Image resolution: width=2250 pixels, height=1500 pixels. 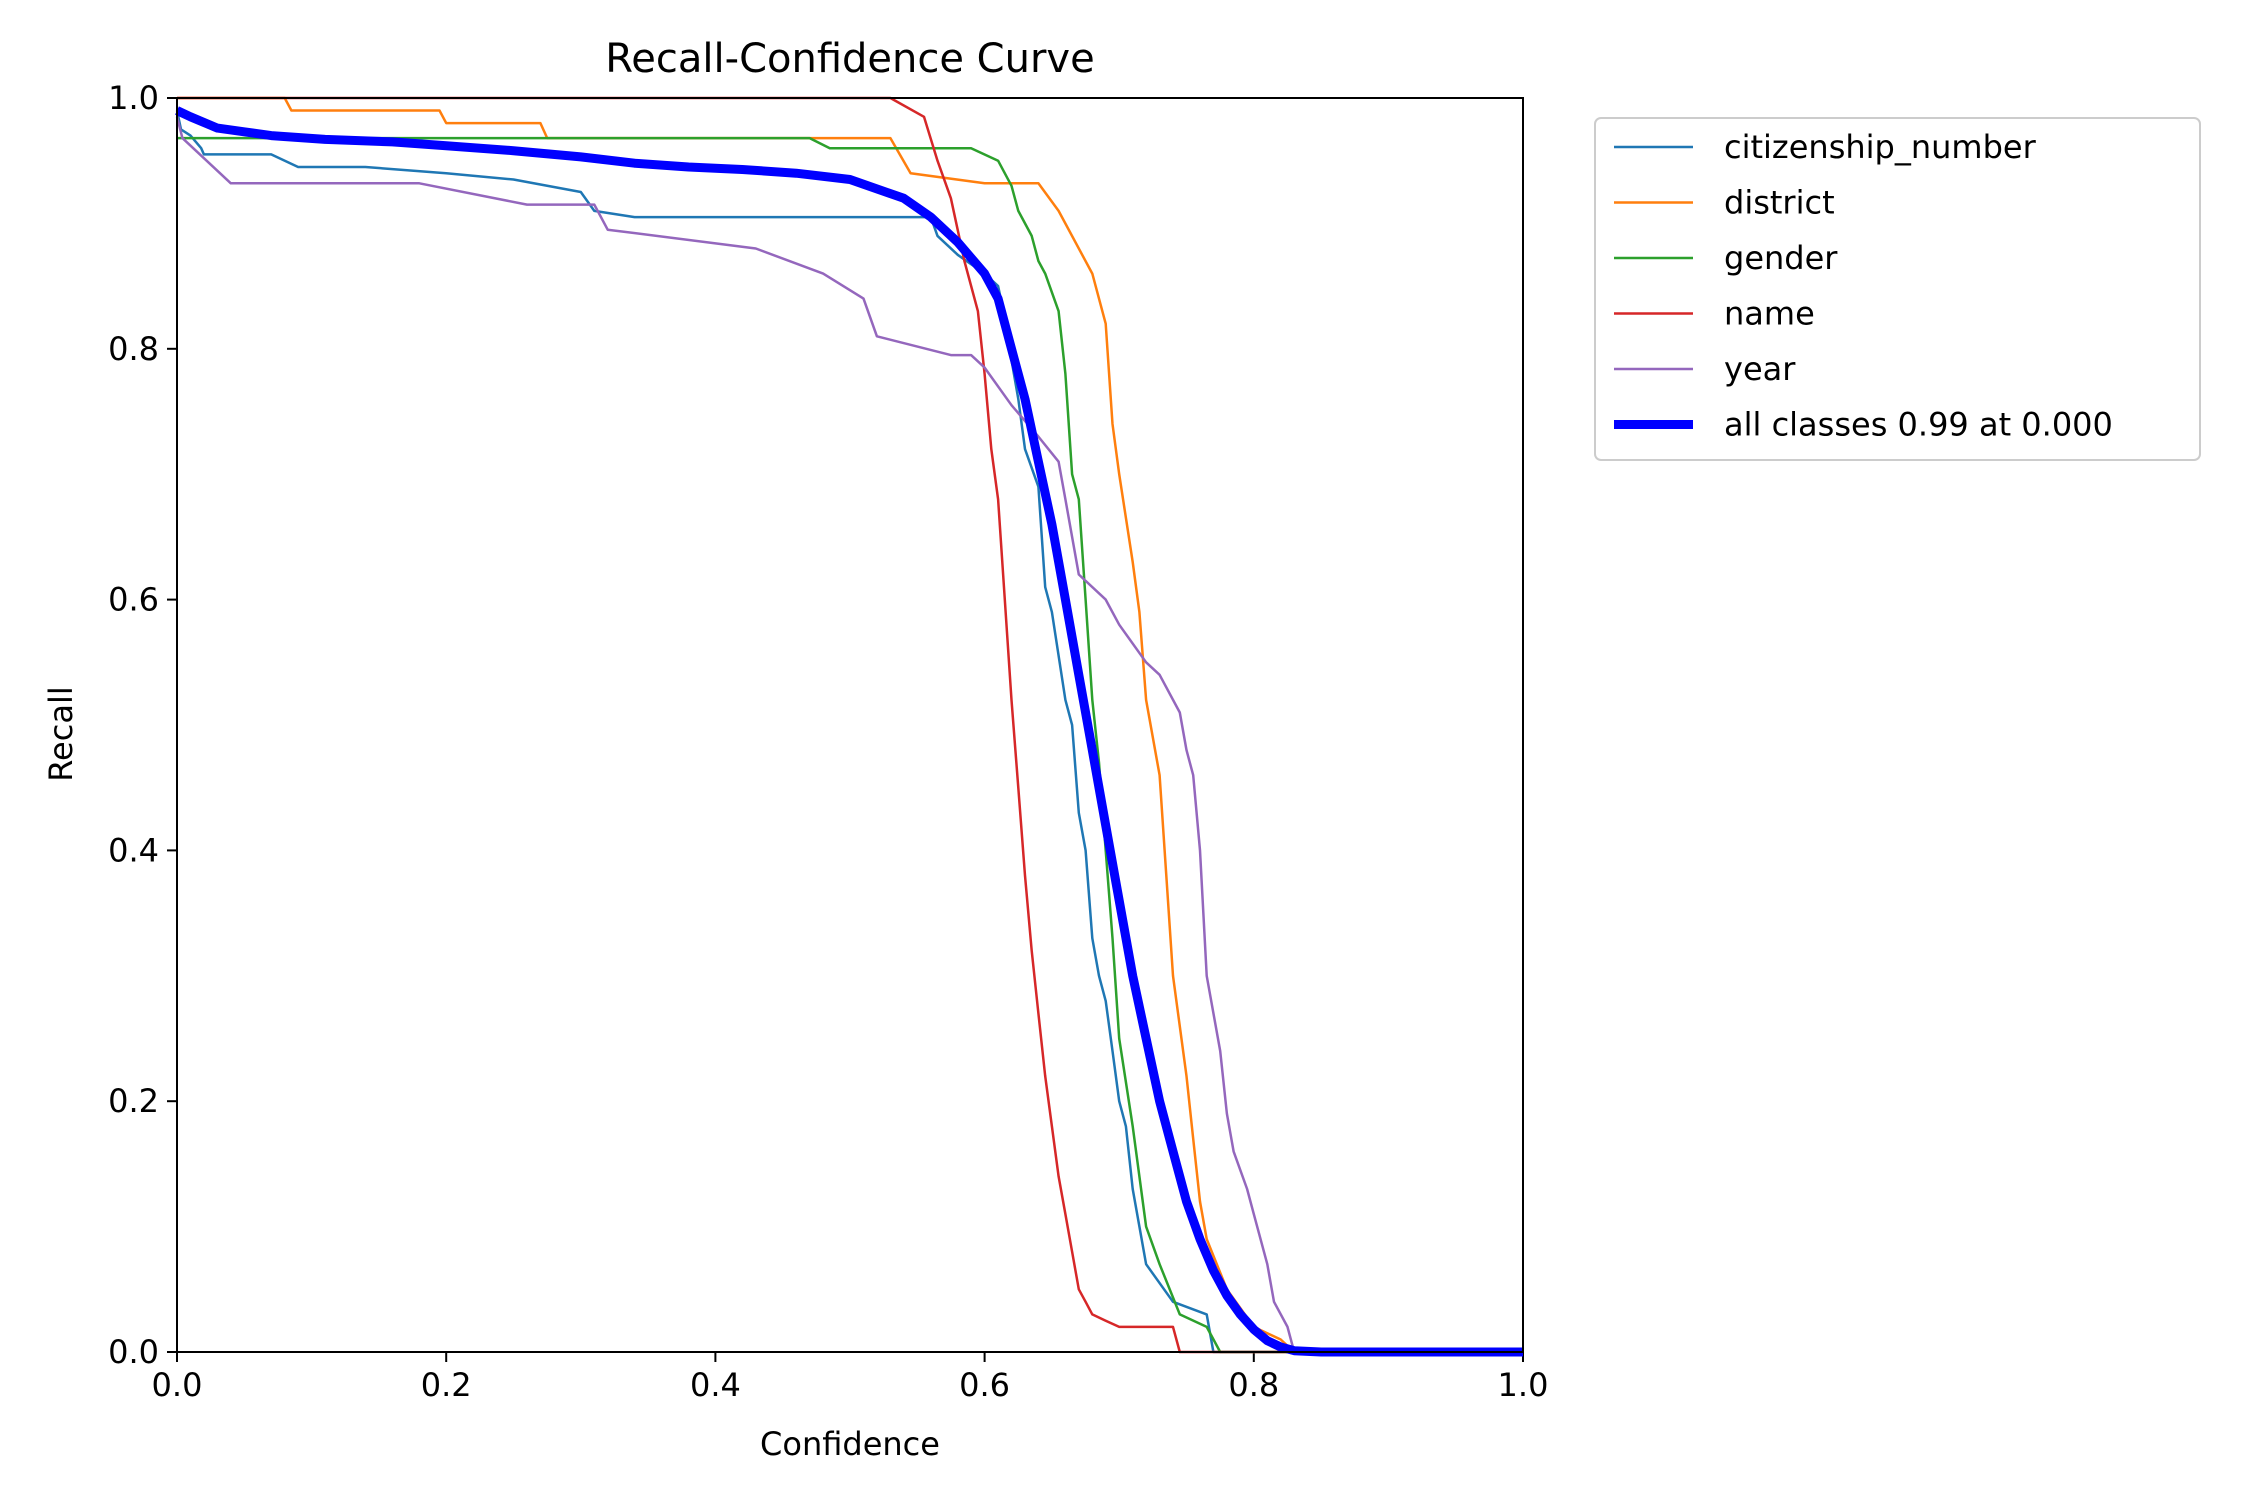 I want to click on x-axis-label: Confidence, so click(x=850, y=1444).